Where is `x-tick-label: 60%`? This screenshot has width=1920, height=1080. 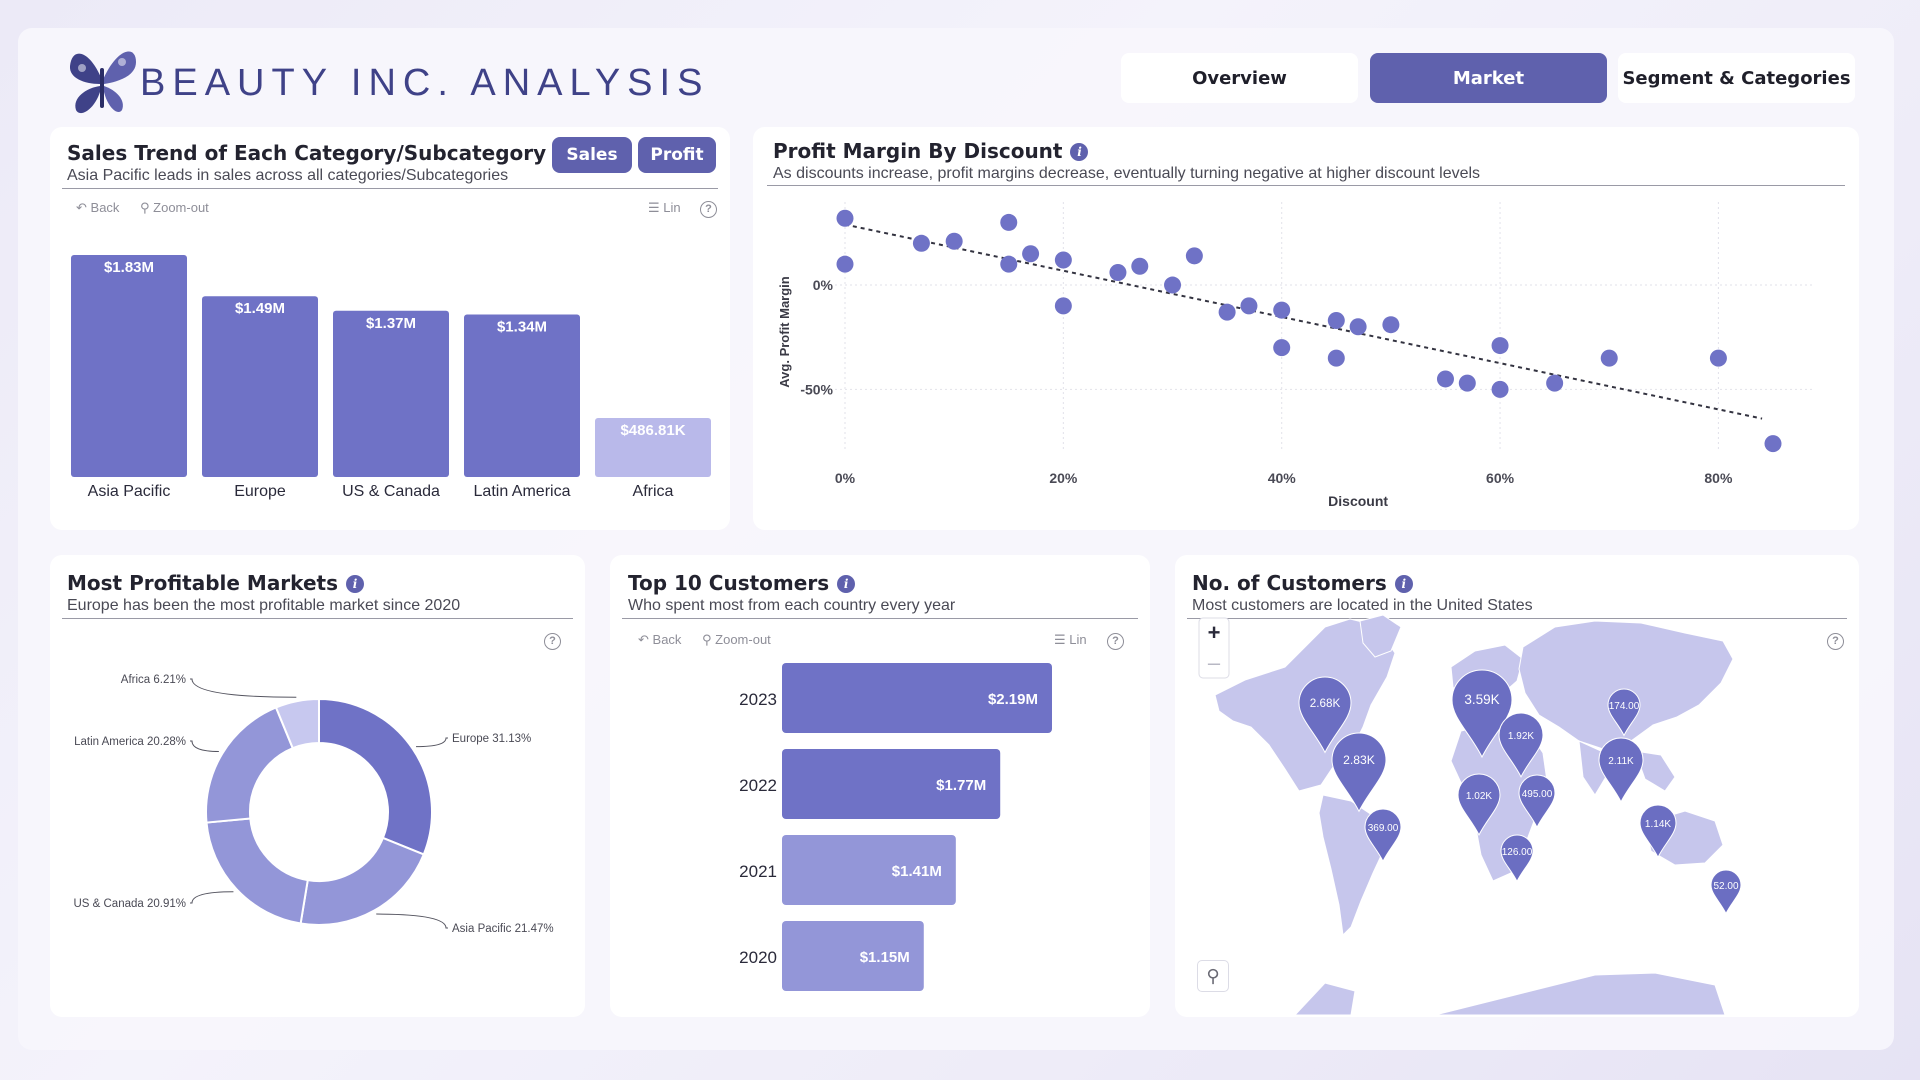 x-tick-label: 60% is located at coordinates (1500, 478).